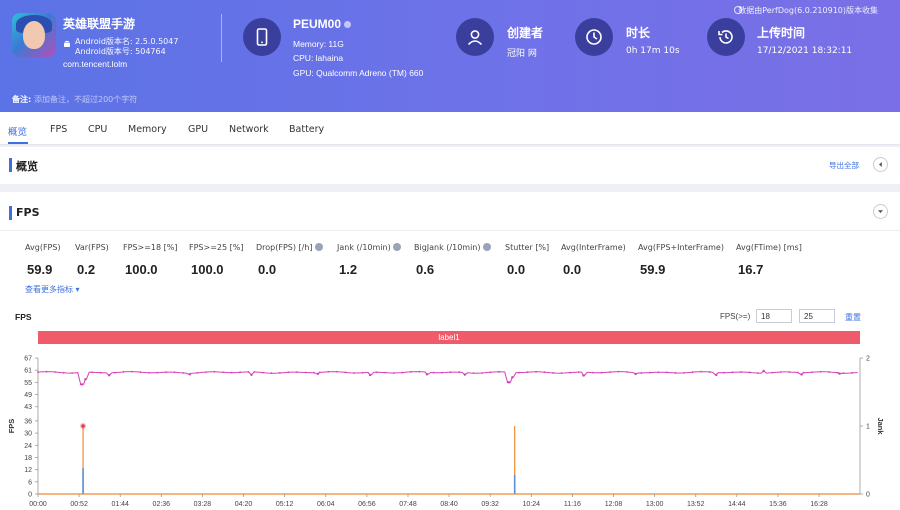 This screenshot has height=510, width=900. What do you see at coordinates (95, 64) in the screenshot?
I see `app-package: com.tencent.lolm` at bounding box center [95, 64].